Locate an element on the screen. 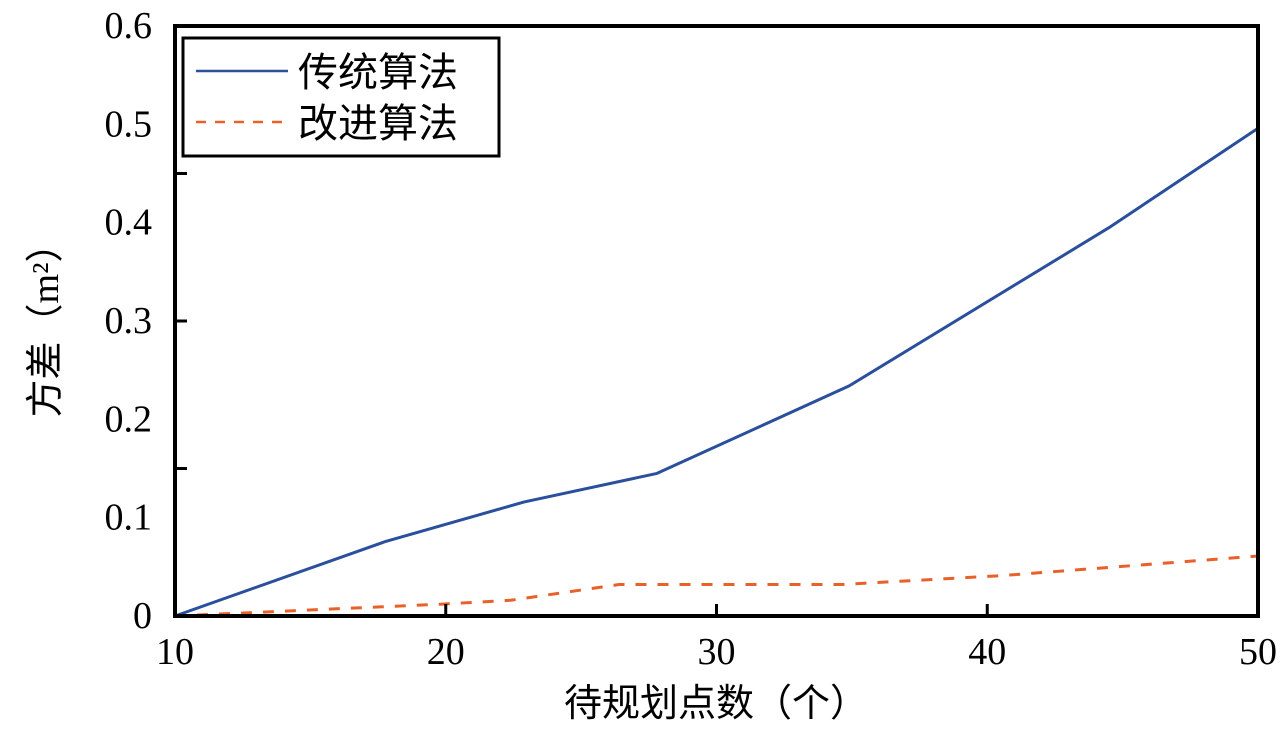 The height and width of the screenshot is (730, 1280). y-tick-labels: 0 0.1 0.2 0.3 0.4 0.5 0.6 is located at coordinates (129, 321).